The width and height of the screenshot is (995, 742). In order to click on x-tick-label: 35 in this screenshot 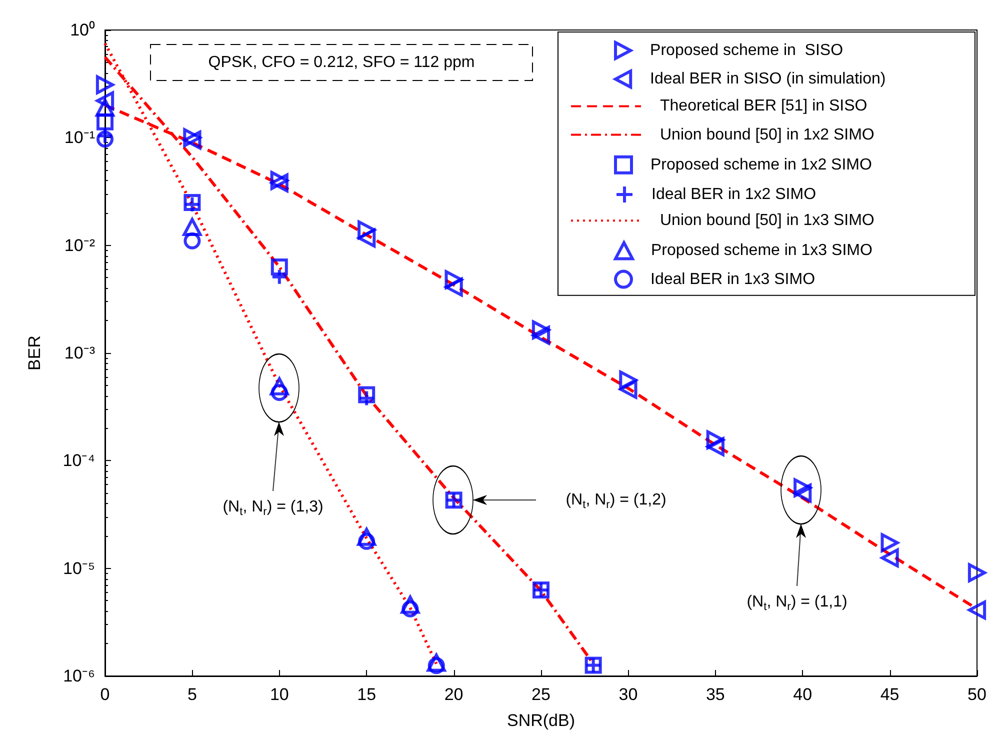, I will do `click(715, 694)`.